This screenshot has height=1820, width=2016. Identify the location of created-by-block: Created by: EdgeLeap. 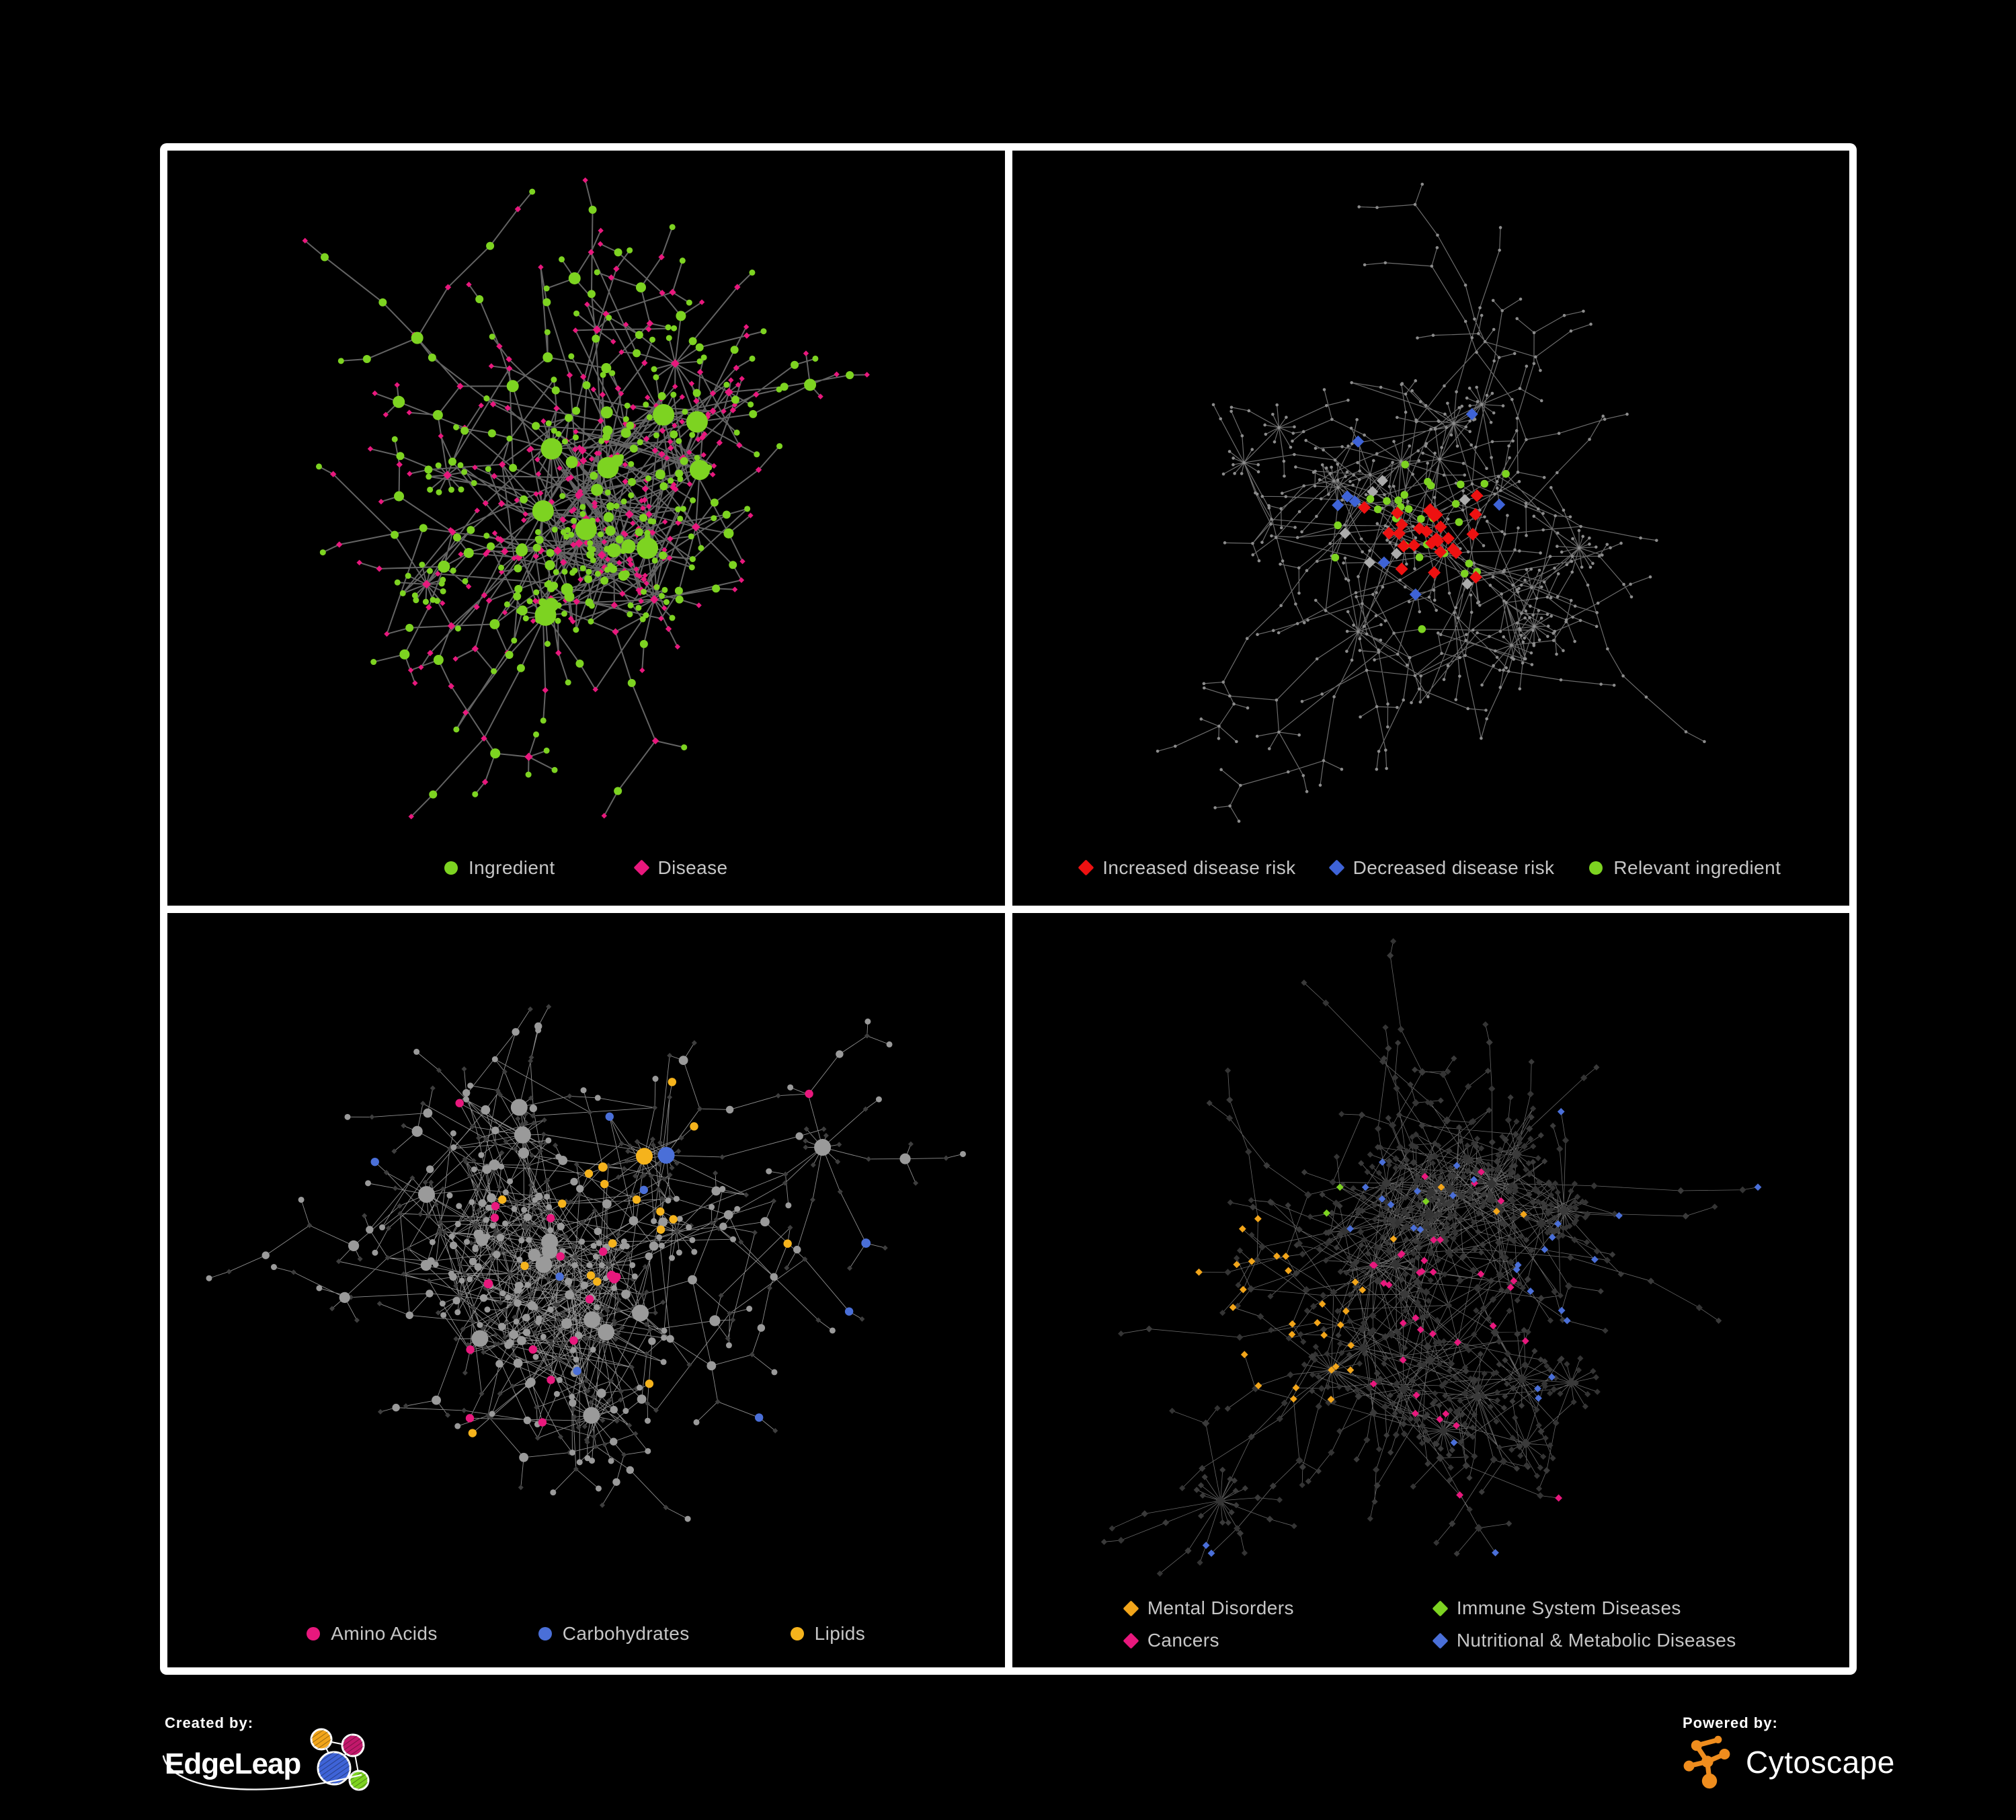
(269, 1754).